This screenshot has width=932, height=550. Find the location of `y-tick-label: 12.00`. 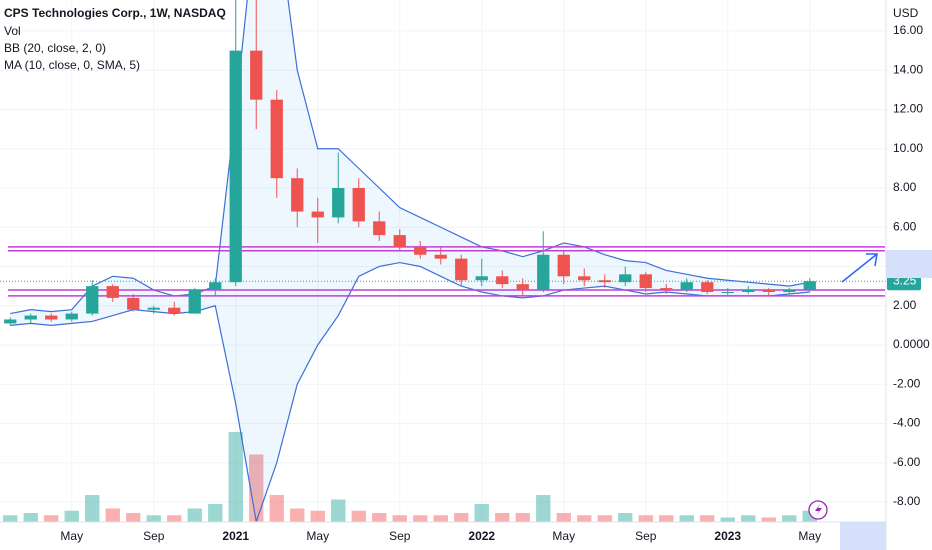

y-tick-label: 12.00 is located at coordinates (908, 109).